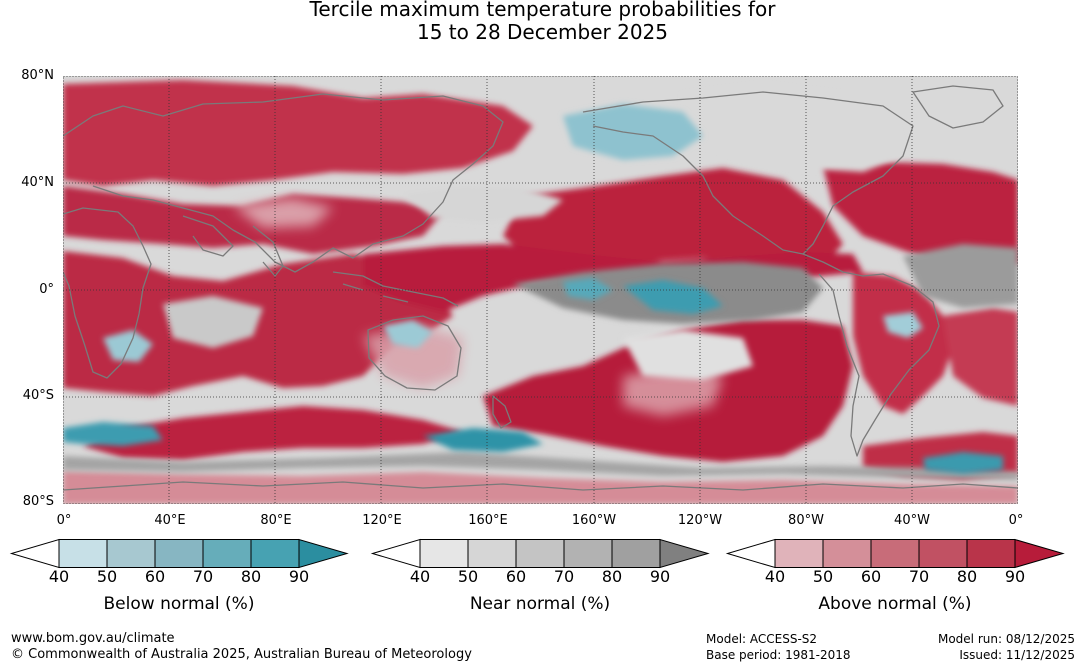 The height and width of the screenshot is (667, 1085). Describe the element at coordinates (540, 487) in the screenshot. I see `region-above-antarctic-fringe` at that location.